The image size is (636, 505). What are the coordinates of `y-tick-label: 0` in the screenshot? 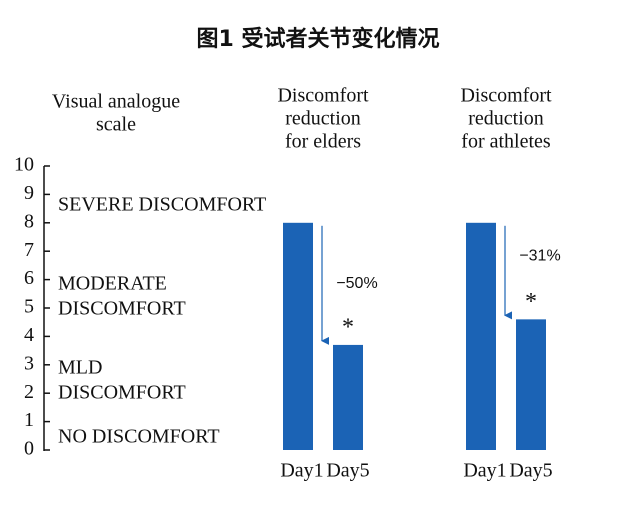 It's located at (29, 449).